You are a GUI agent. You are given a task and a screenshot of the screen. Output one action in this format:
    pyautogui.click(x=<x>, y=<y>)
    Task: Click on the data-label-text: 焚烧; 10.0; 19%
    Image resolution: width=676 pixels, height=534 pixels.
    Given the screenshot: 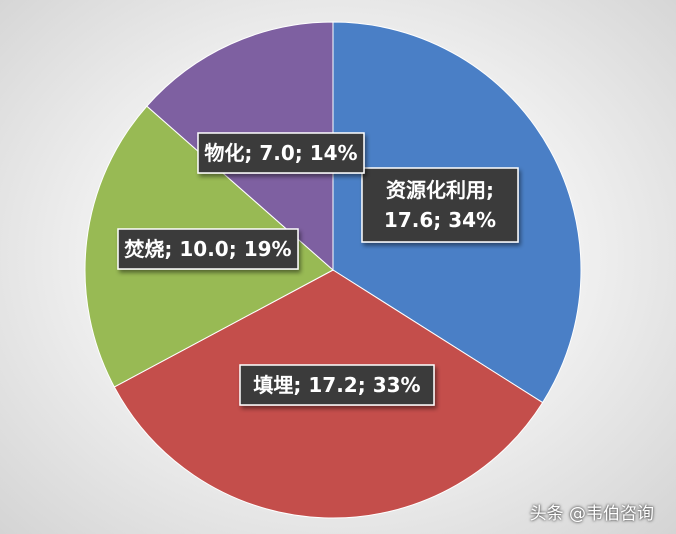 What is the action you would take?
    pyautogui.click(x=207, y=249)
    